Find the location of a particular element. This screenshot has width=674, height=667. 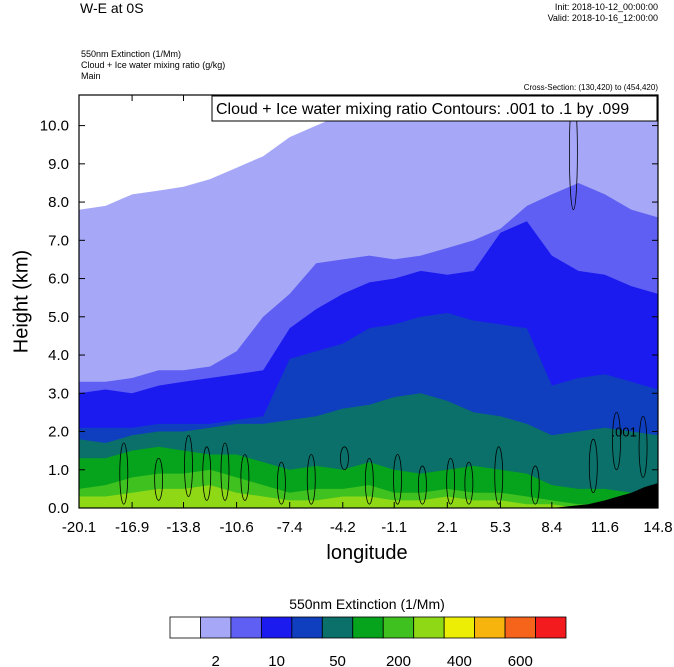

colorbar-label-5: 600 is located at coordinates (520, 660).